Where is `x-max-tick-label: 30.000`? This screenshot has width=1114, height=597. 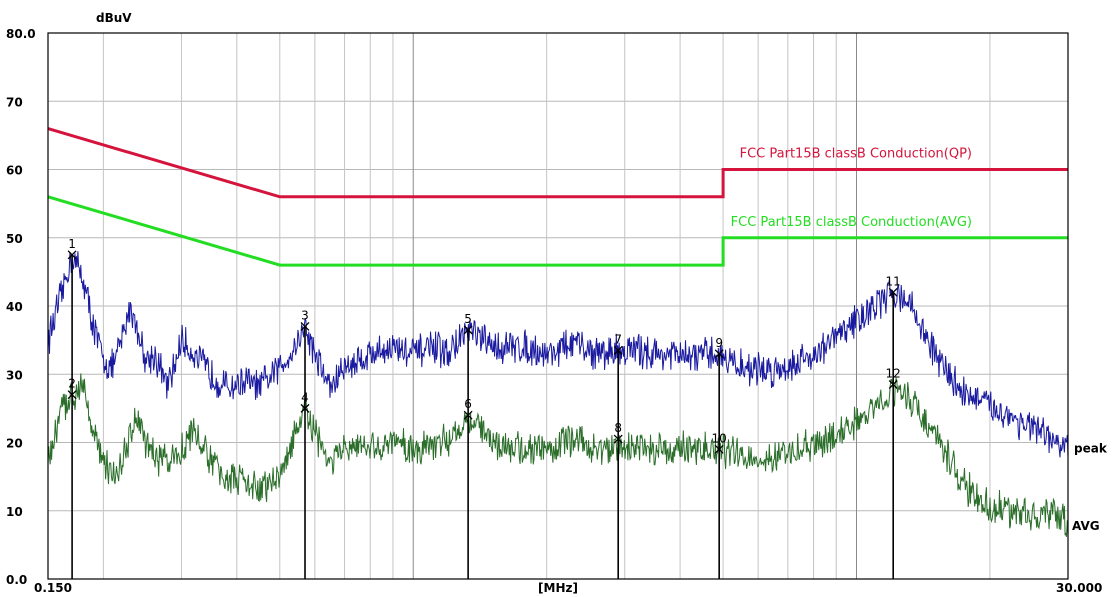 x-max-tick-label: 30.000 is located at coordinates (1079, 588).